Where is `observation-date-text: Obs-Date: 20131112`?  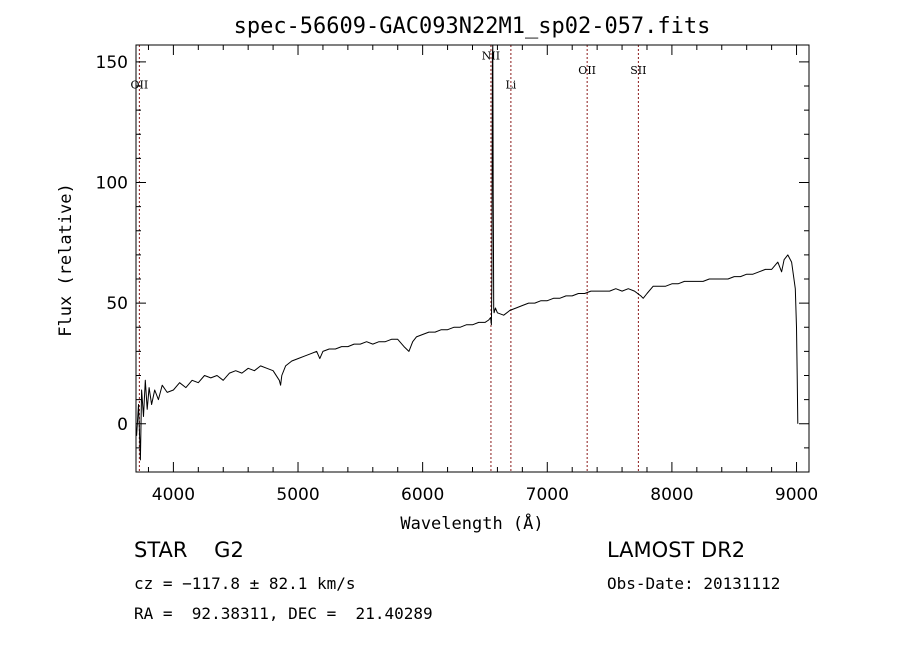
observation-date-text: Obs-Date: 20131112 is located at coordinates (694, 583).